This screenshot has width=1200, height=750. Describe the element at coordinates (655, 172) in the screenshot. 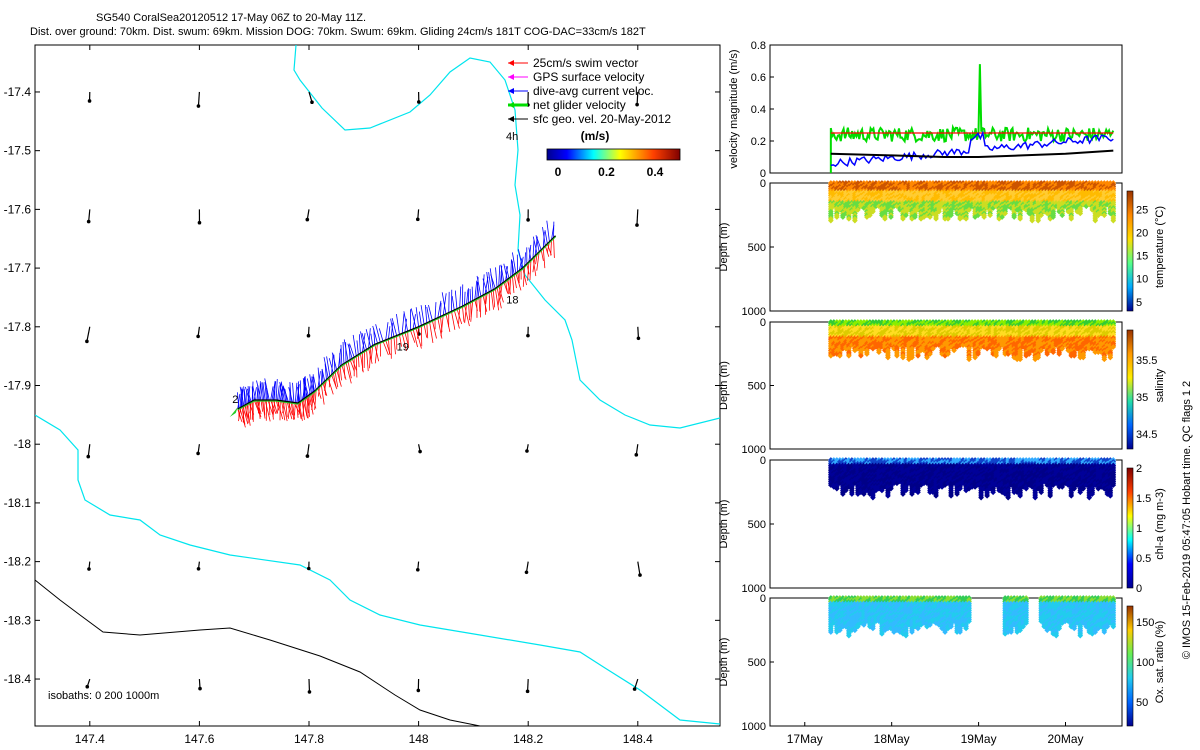

I see `colorbar-tick: 0.4` at that location.